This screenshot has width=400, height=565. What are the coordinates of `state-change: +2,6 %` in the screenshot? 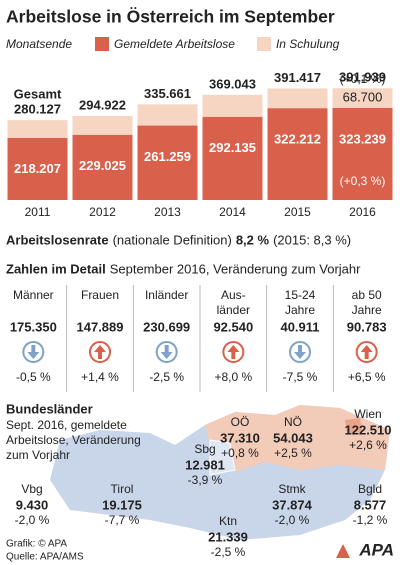 It's located at (368, 445).